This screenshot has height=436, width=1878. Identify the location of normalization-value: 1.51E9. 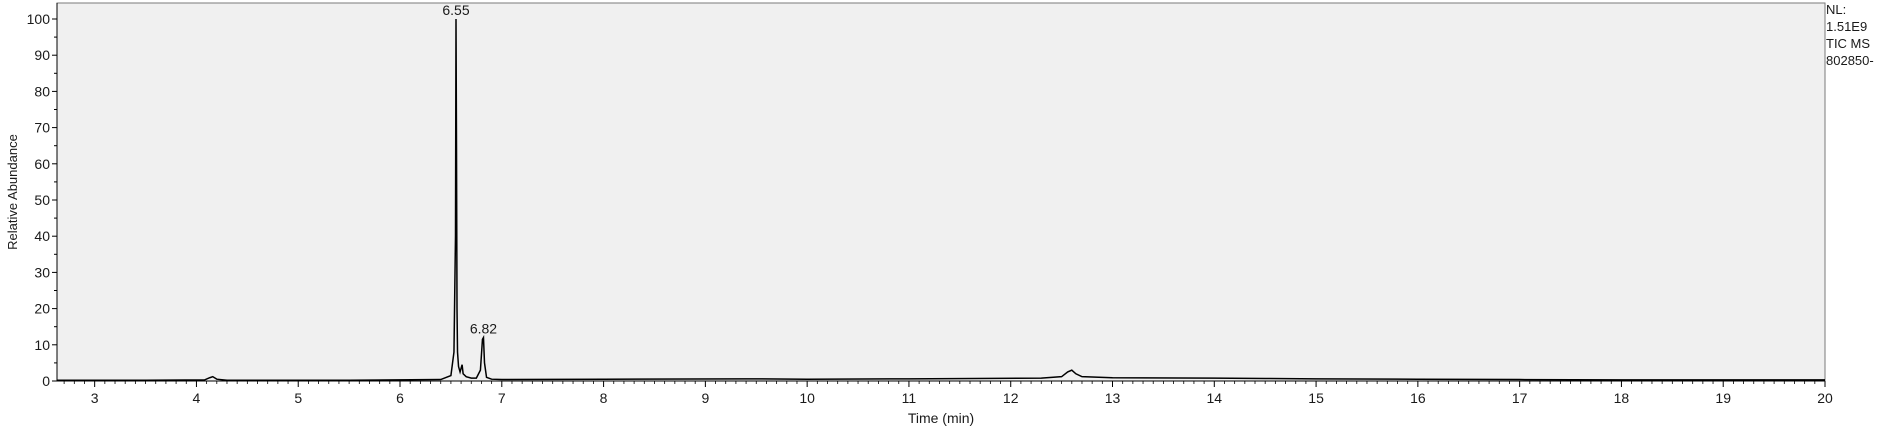
(1847, 26).